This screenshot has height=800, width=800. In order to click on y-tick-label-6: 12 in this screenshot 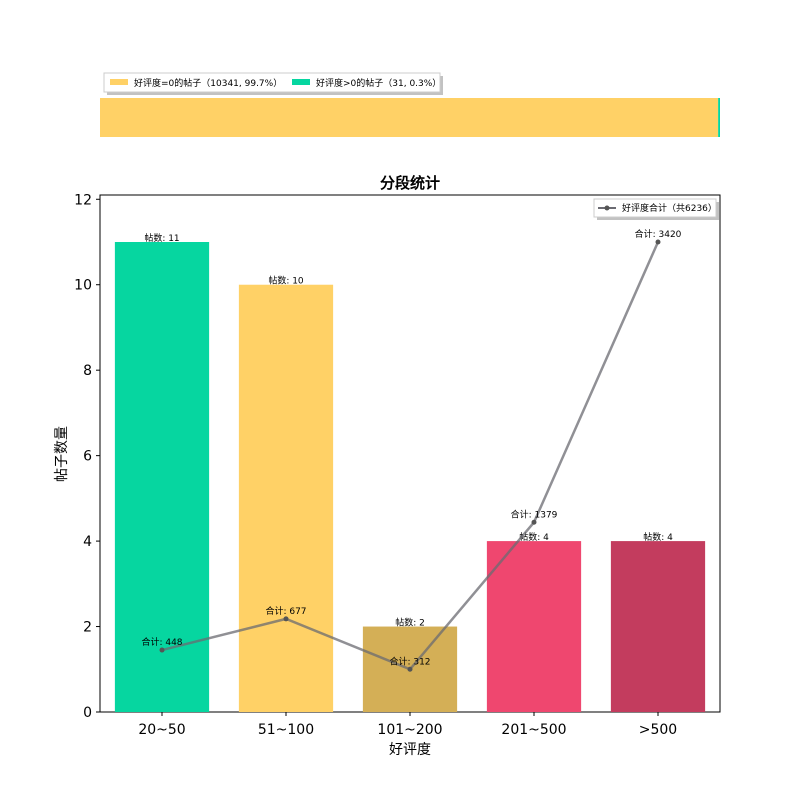, I will do `click(83, 200)`.